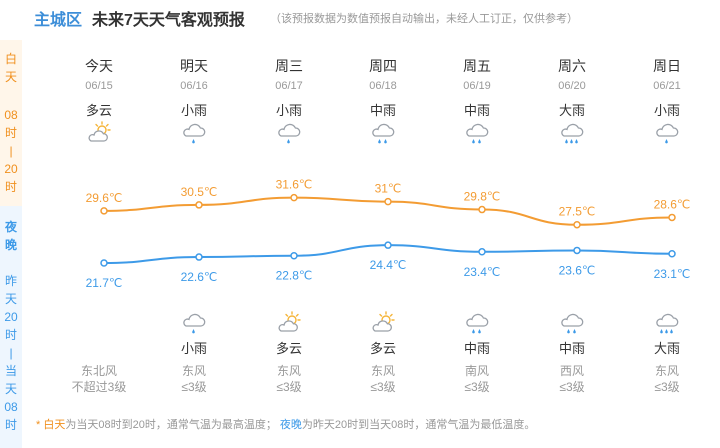 Image resolution: width=720 pixels, height=448 pixels. What do you see at coordinates (572, 86) in the screenshot?
I see `day-date: 06/20` at bounding box center [572, 86].